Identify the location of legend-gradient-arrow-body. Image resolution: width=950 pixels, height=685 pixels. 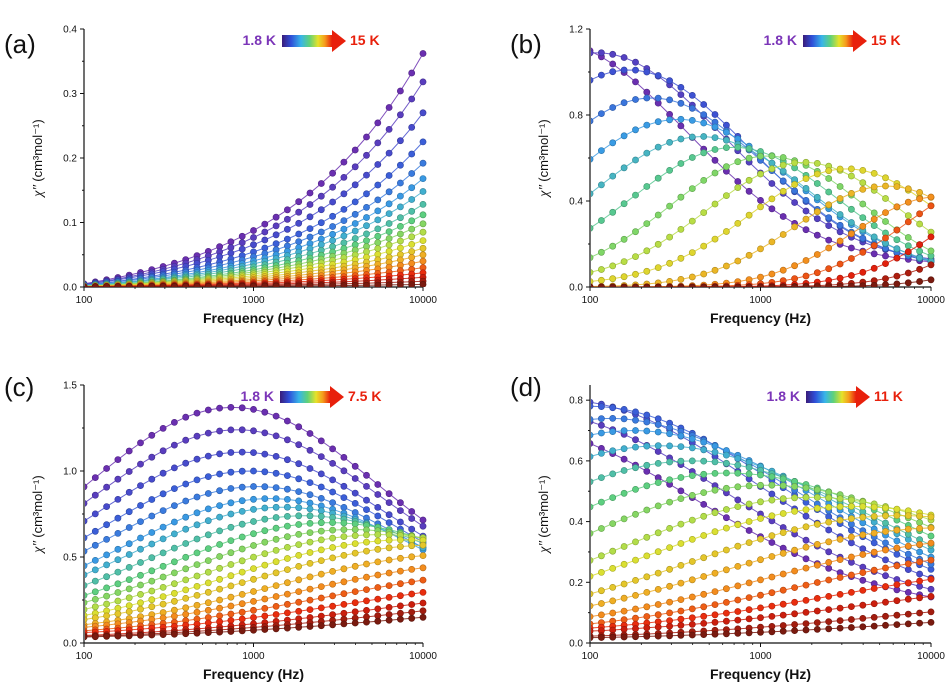
(831, 397).